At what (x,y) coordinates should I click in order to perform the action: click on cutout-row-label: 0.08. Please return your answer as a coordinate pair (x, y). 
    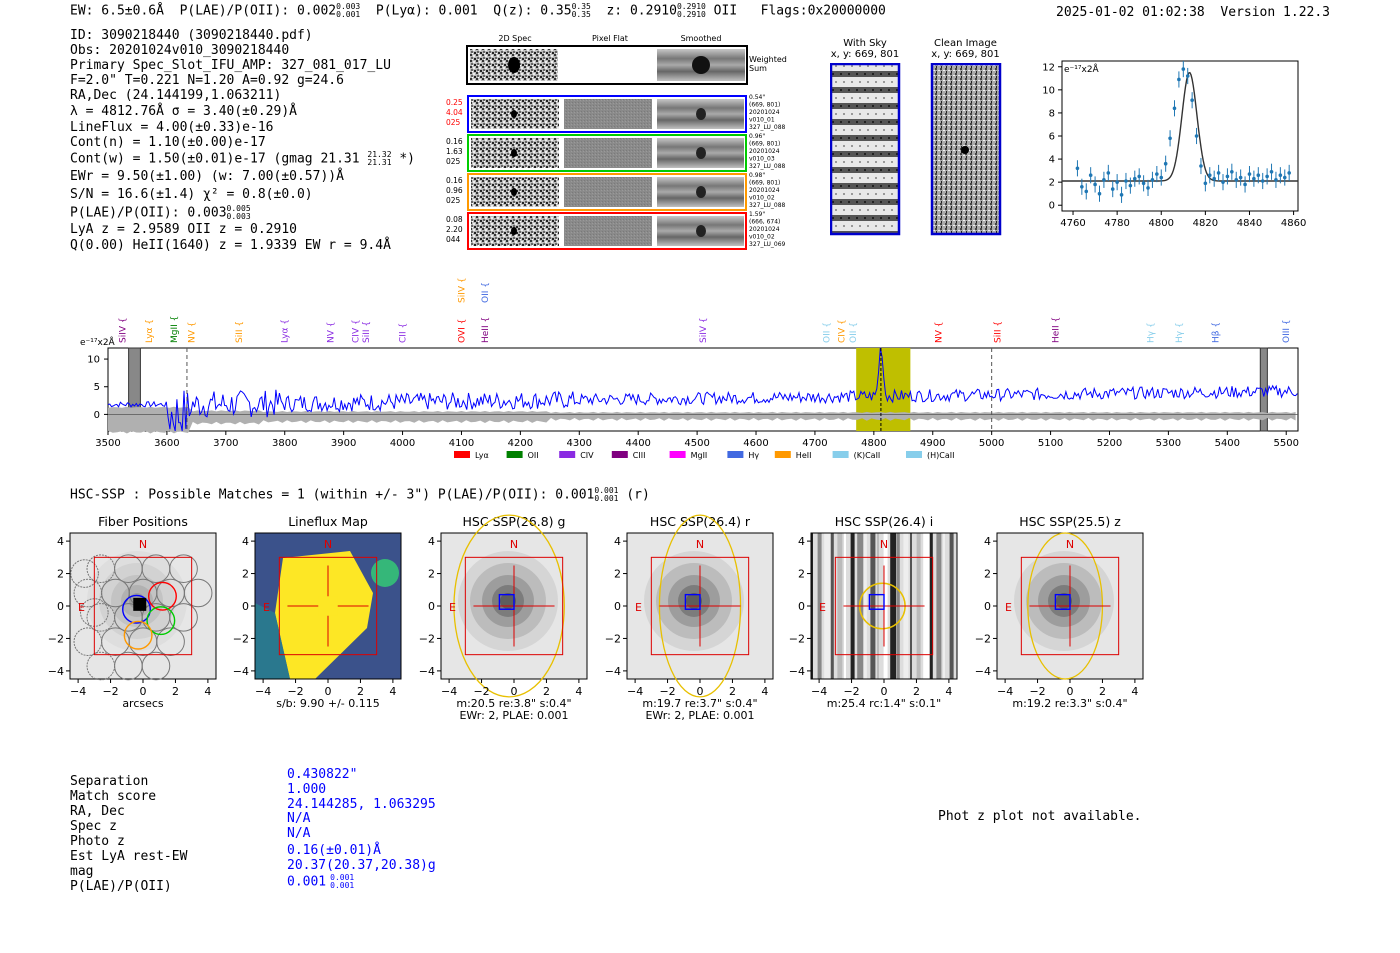
    Looking at the image, I should click on (454, 219).